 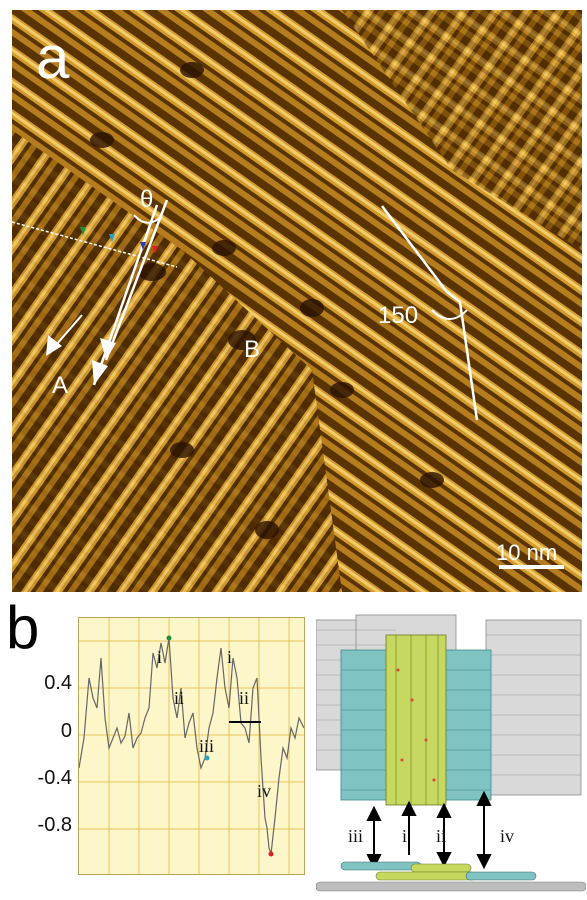 What do you see at coordinates (507, 836) in the screenshot?
I see `model-arrow-label: iv` at bounding box center [507, 836].